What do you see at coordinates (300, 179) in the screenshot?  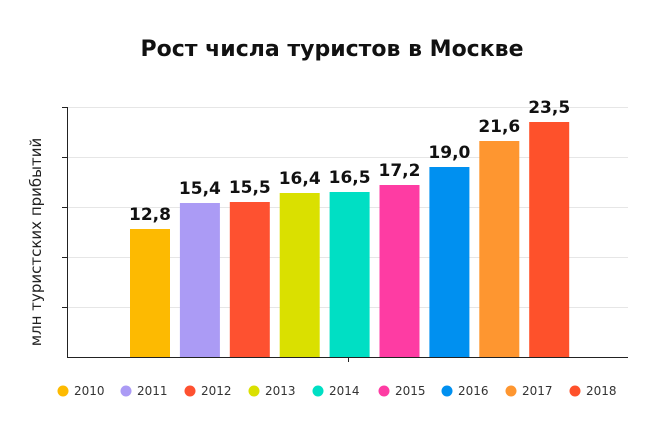 I see `data-label-2013: 16,4` at bounding box center [300, 179].